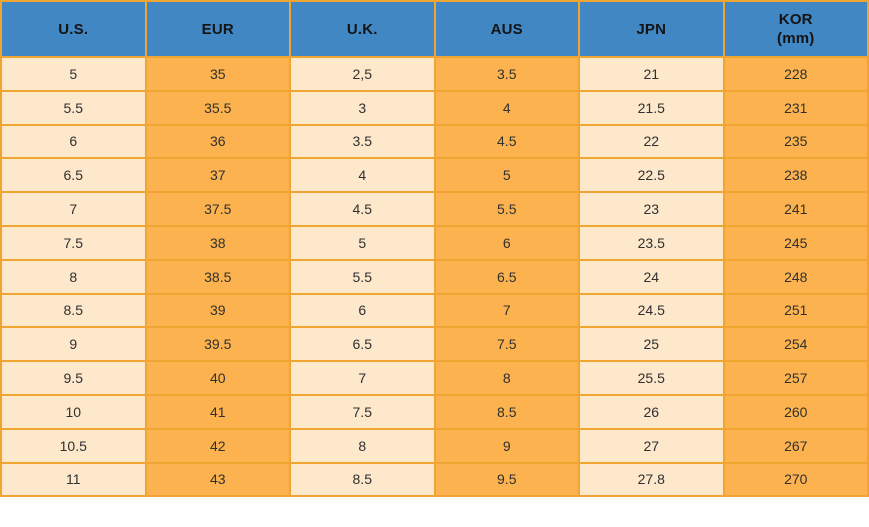 Image resolution: width=869 pixels, height=527 pixels. What do you see at coordinates (651, 411) in the screenshot?
I see `table-cell: 26` at bounding box center [651, 411].